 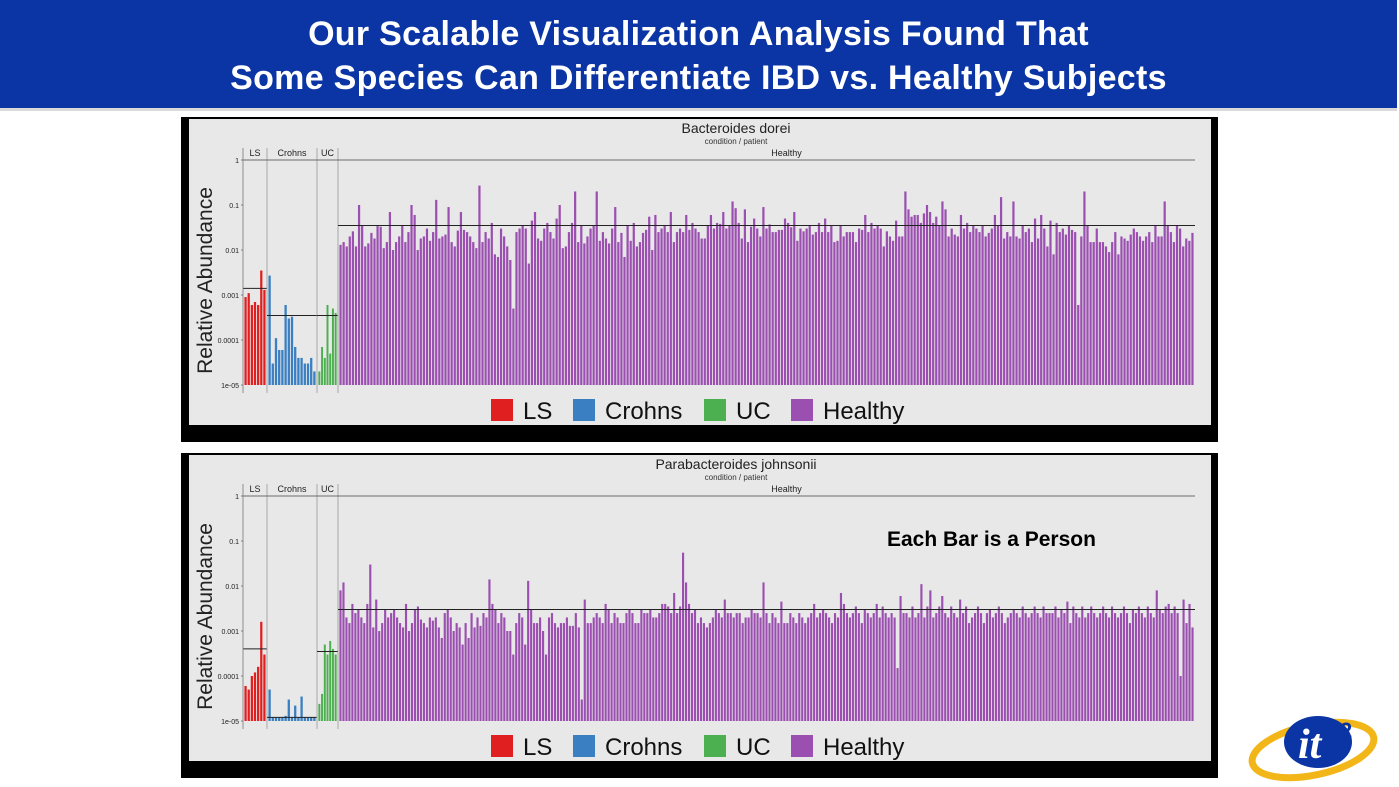 What do you see at coordinates (736, 477) in the screenshot?
I see `chart-subtitle: condition / patient` at bounding box center [736, 477].